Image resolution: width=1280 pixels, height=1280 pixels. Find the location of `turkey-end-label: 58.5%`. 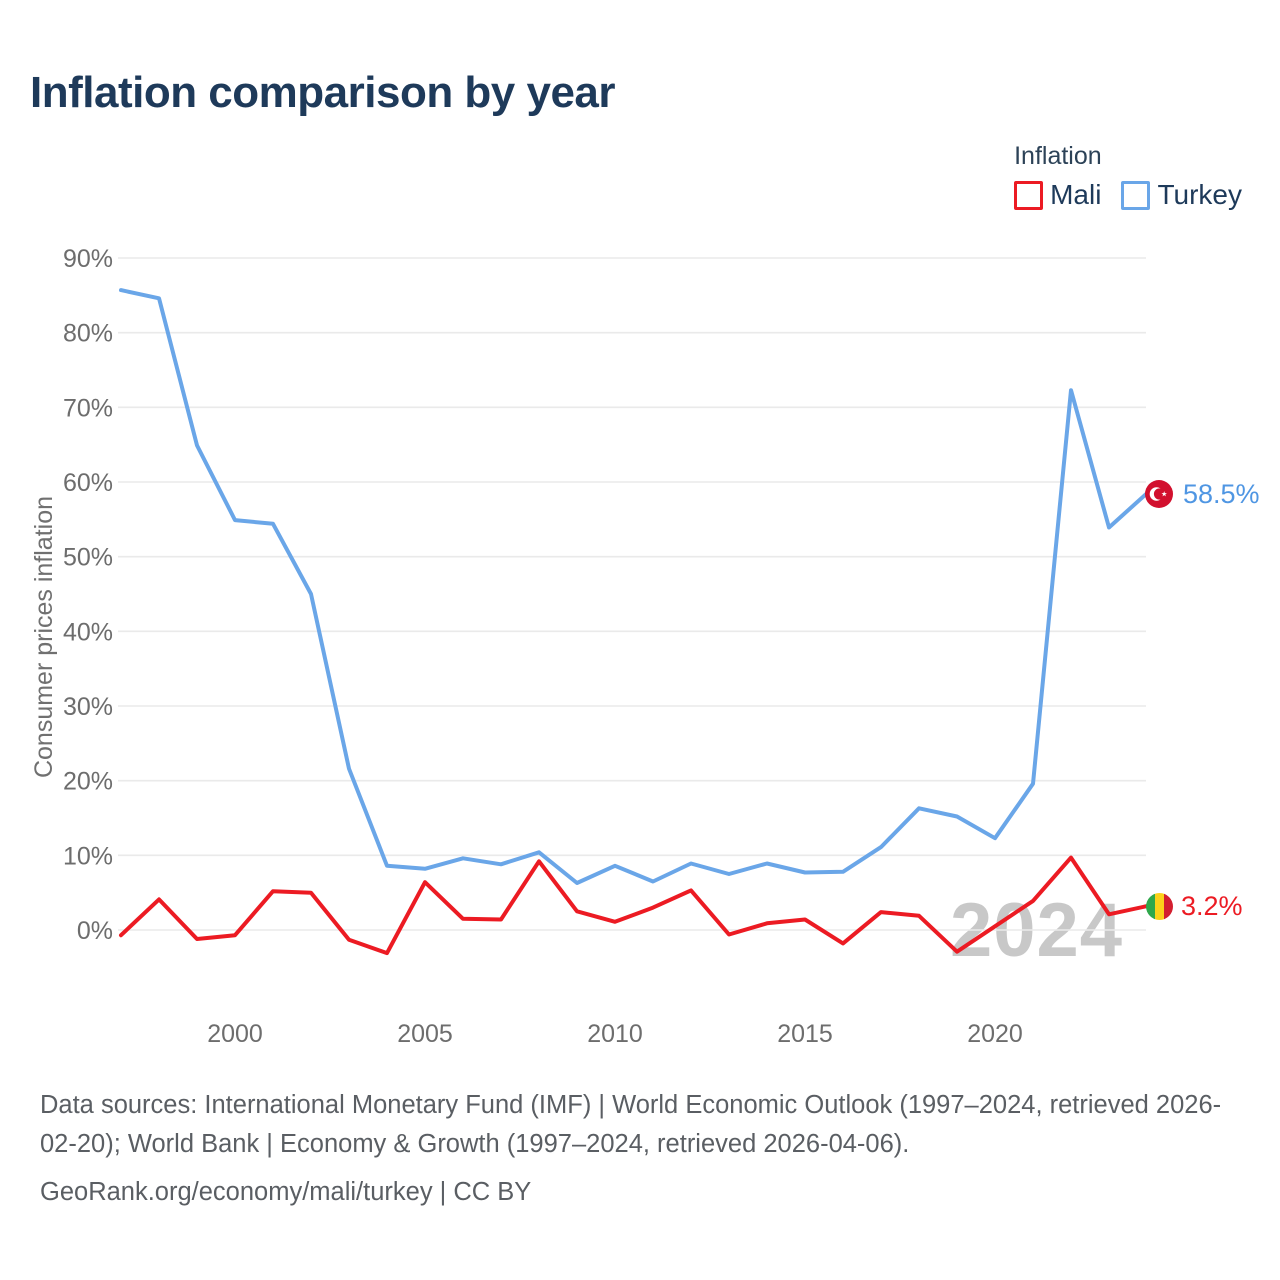

turkey-end-label: 58.5% is located at coordinates (1221, 494).